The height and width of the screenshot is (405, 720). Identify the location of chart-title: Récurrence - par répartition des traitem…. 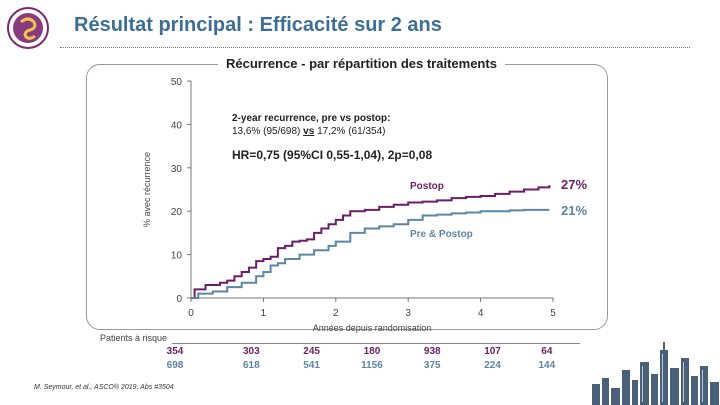
(361, 63).